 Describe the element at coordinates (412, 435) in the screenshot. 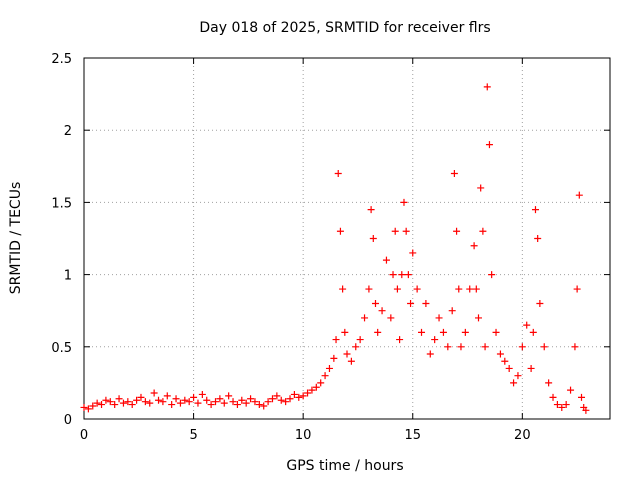

I see `x-tick-label: 15` at that location.